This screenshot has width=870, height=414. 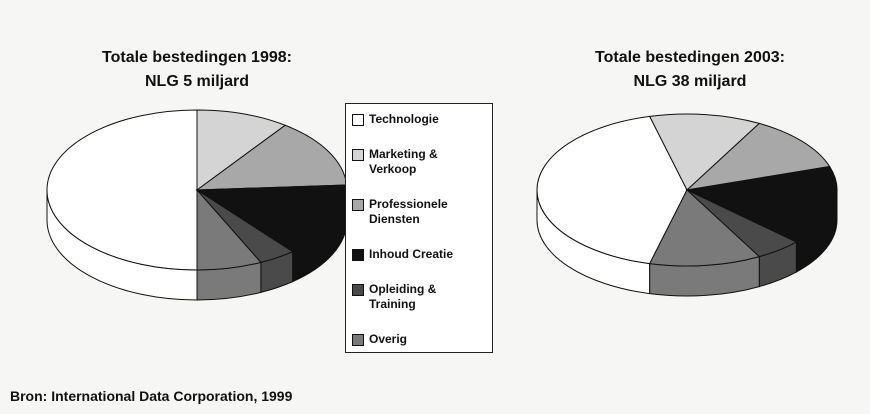 I want to click on chart-subtitle: NLG 38 miljard, so click(x=690, y=81).